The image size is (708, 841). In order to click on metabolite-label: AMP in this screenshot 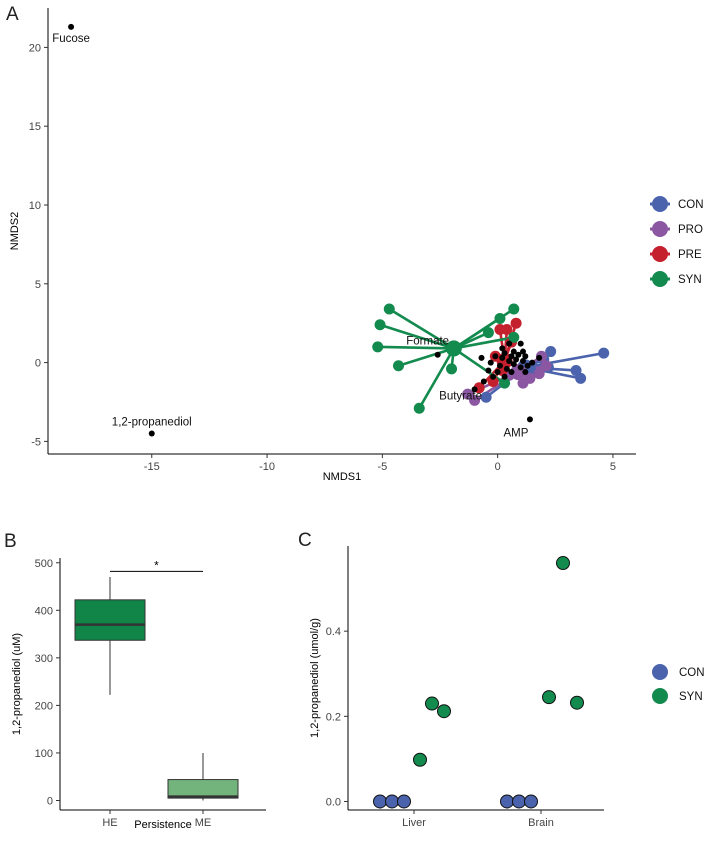, I will do `click(515, 433)`.